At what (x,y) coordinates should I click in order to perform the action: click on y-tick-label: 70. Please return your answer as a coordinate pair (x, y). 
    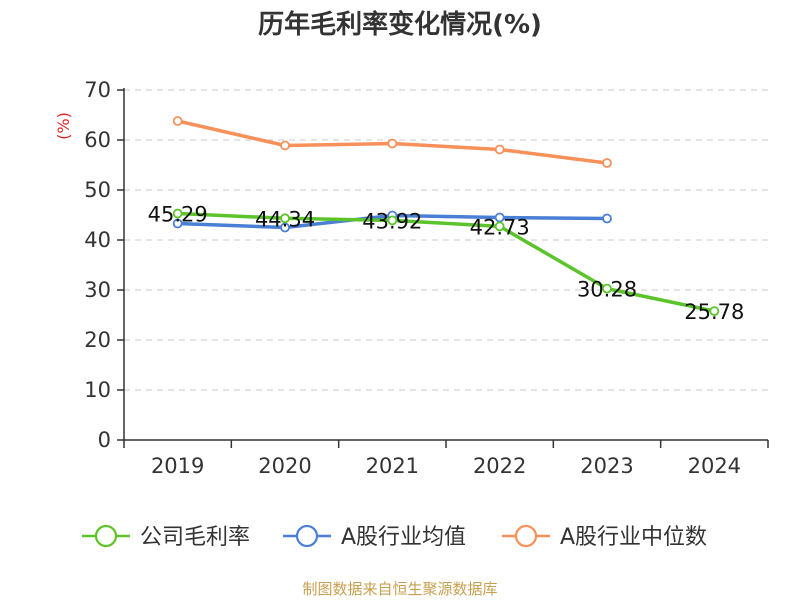
    Looking at the image, I should click on (97, 90).